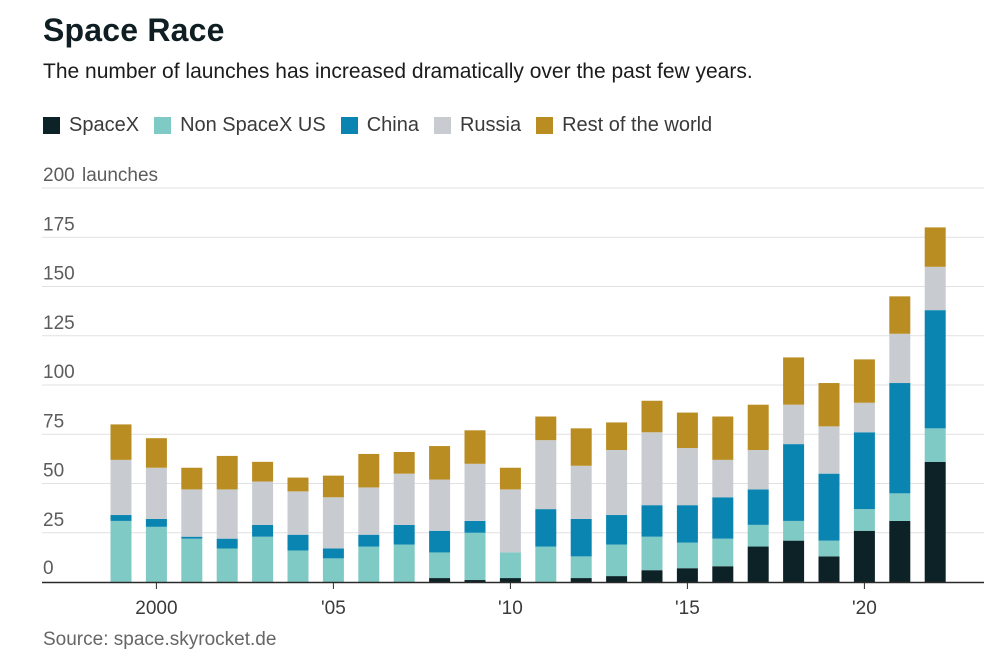 The height and width of the screenshot is (666, 984). Describe the element at coordinates (156, 608) in the screenshot. I see `x-tick-label: 2000` at that location.